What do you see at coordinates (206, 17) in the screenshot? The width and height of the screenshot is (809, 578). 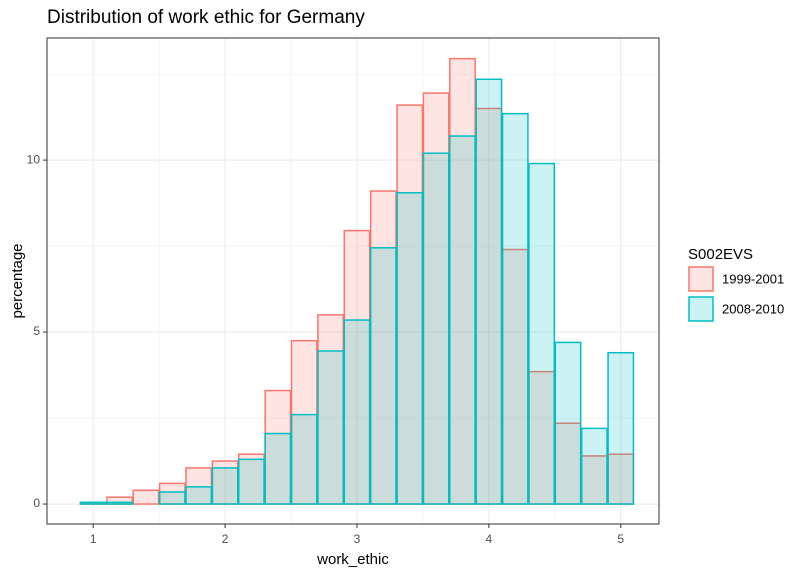 I see `chart-title: Distribution of work ethic for Germany` at bounding box center [206, 17].